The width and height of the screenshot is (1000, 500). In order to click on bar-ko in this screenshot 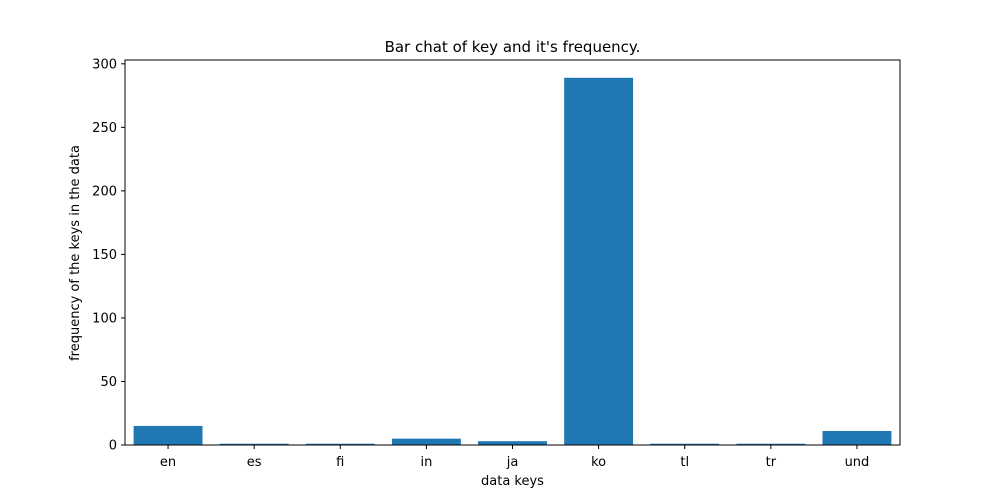, I will do `click(599, 261)`.